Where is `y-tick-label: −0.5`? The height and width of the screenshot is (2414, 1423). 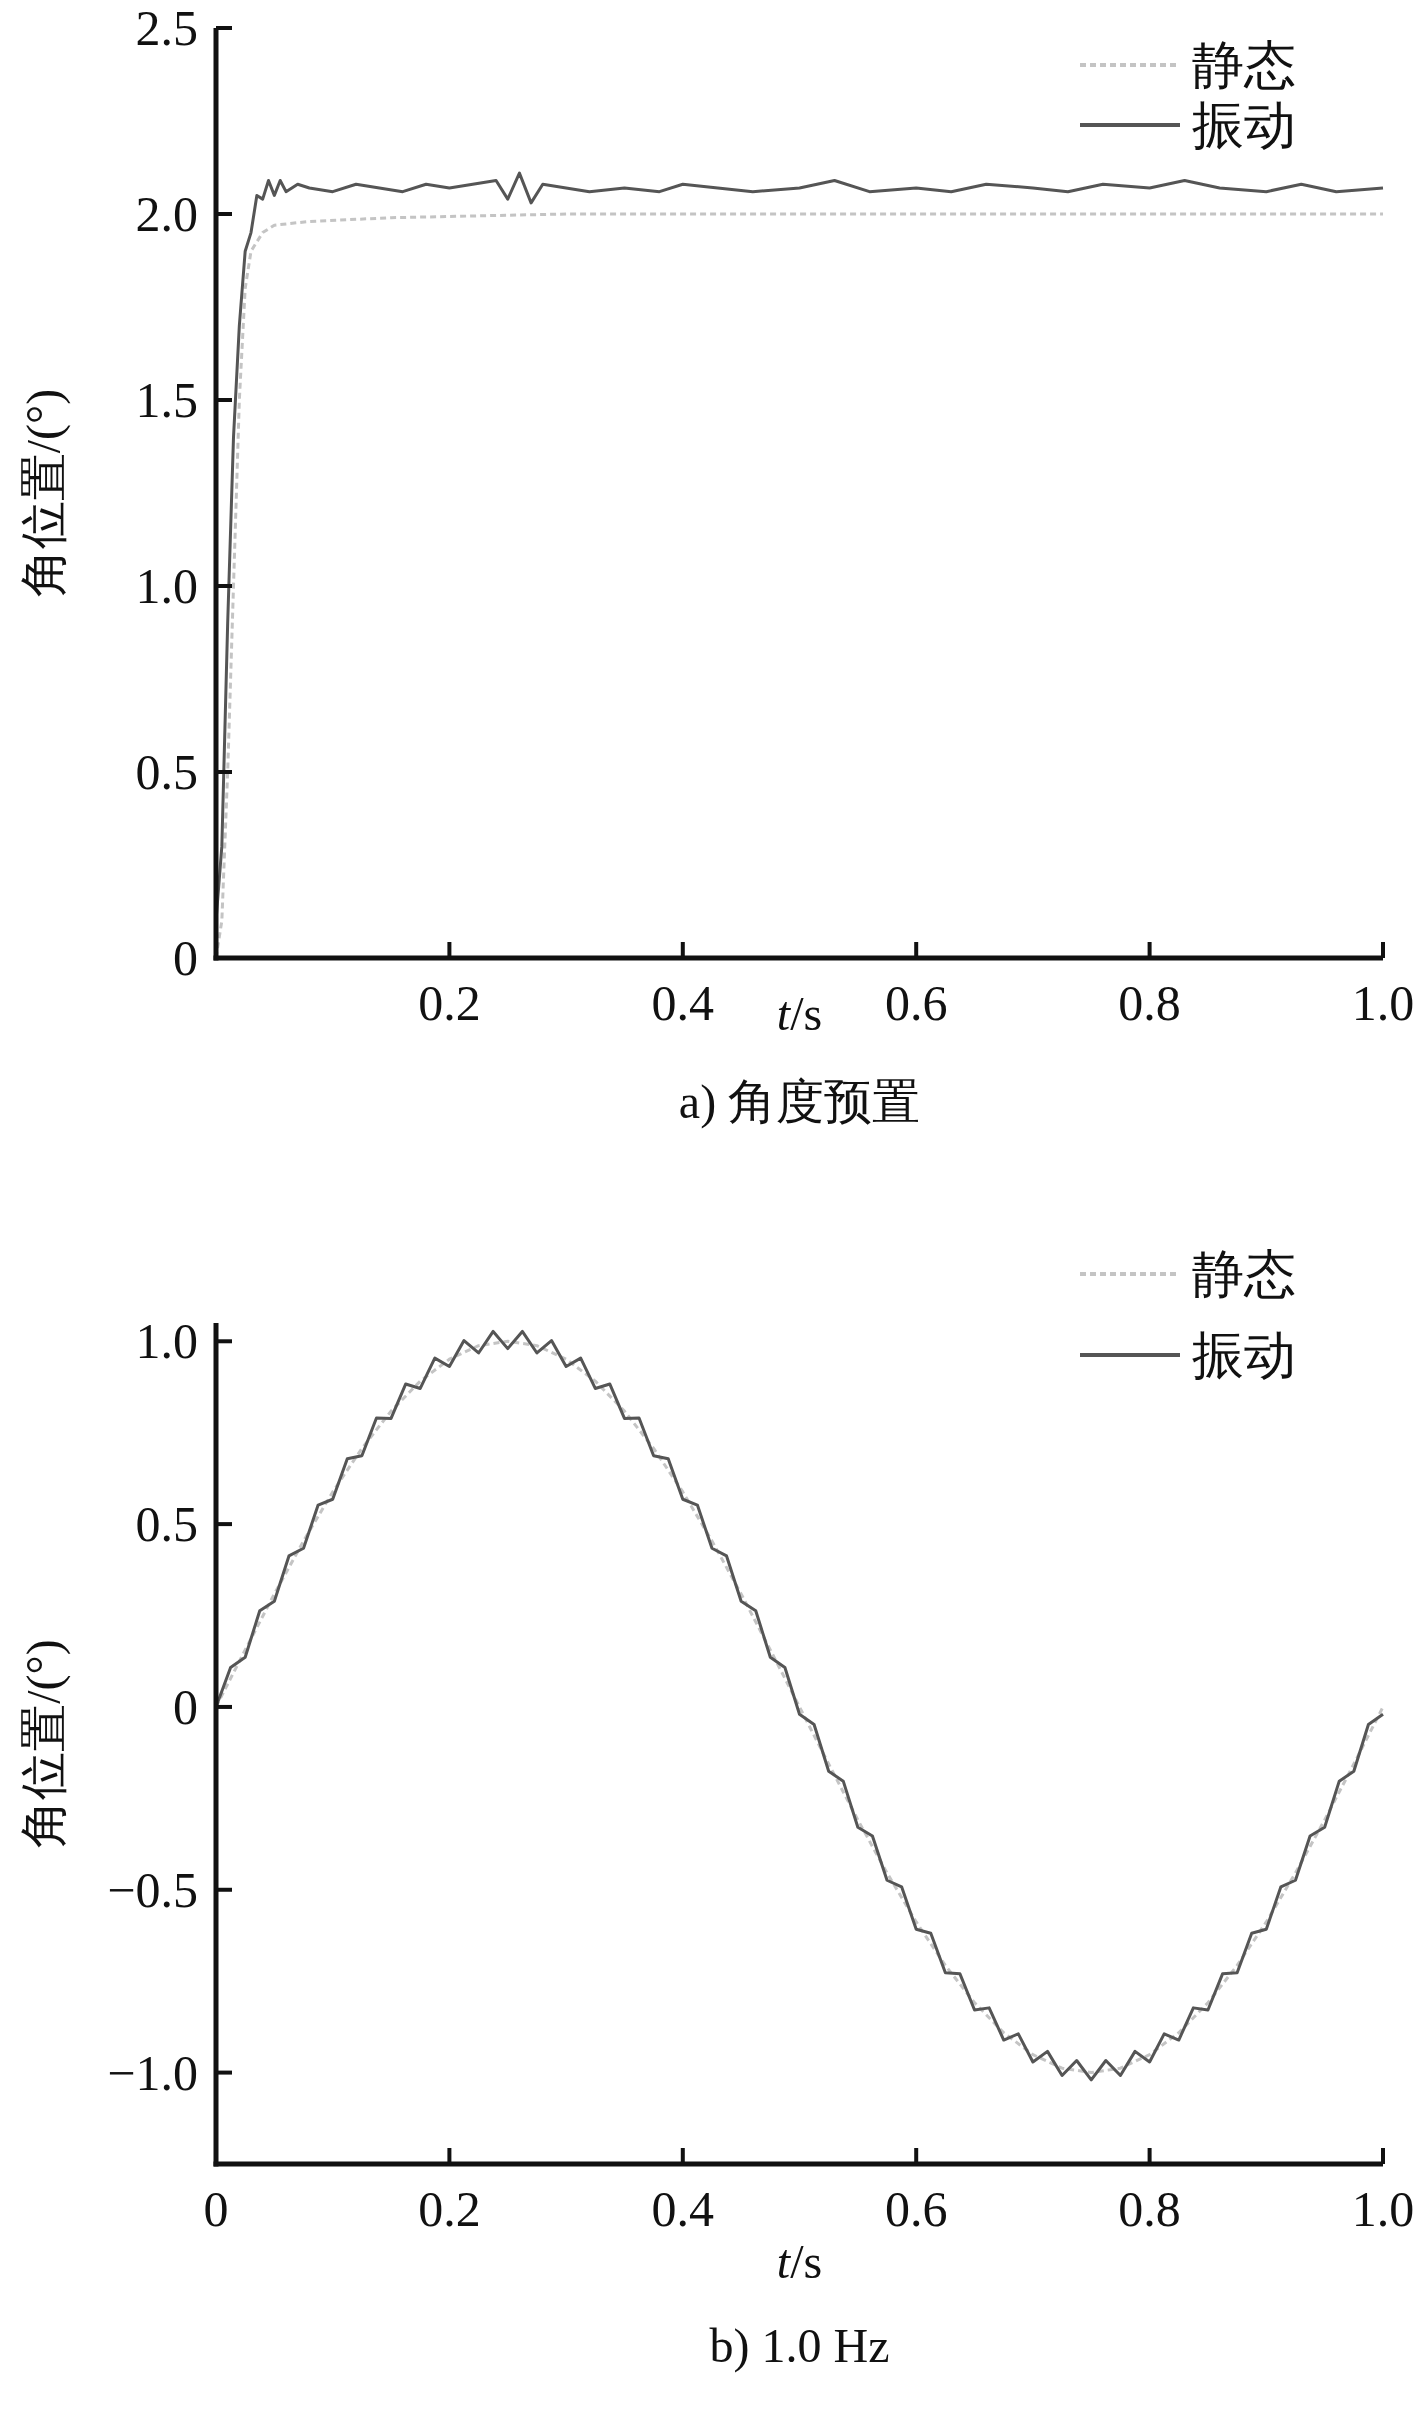 y-tick-label: −0.5 is located at coordinates (152, 1889).